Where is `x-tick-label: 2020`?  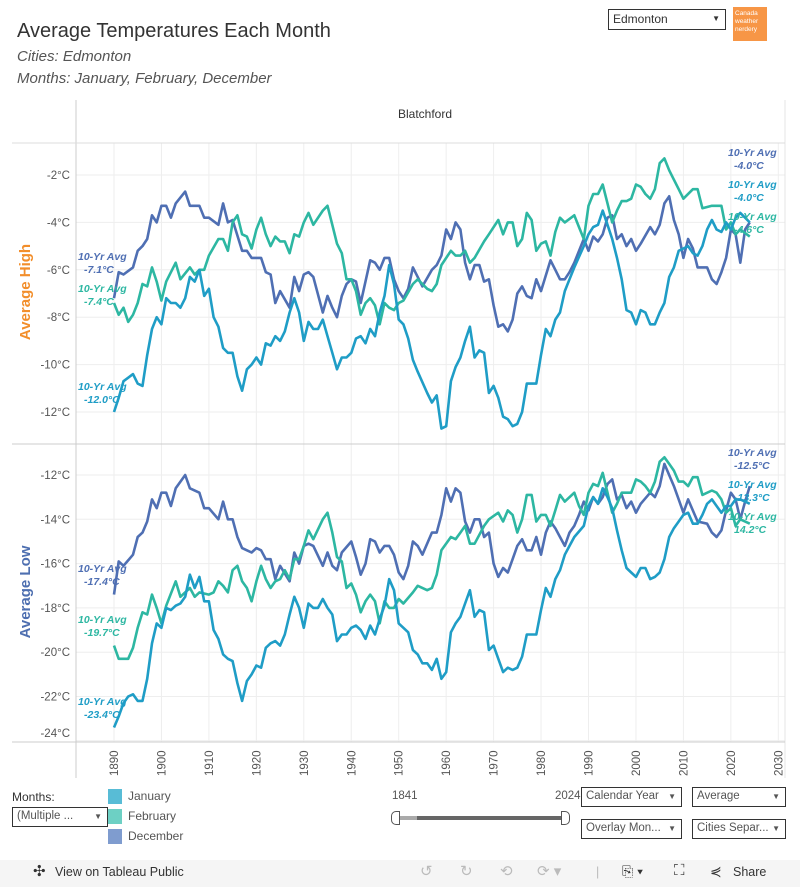
x-tick-label: 2020 is located at coordinates (732, 763).